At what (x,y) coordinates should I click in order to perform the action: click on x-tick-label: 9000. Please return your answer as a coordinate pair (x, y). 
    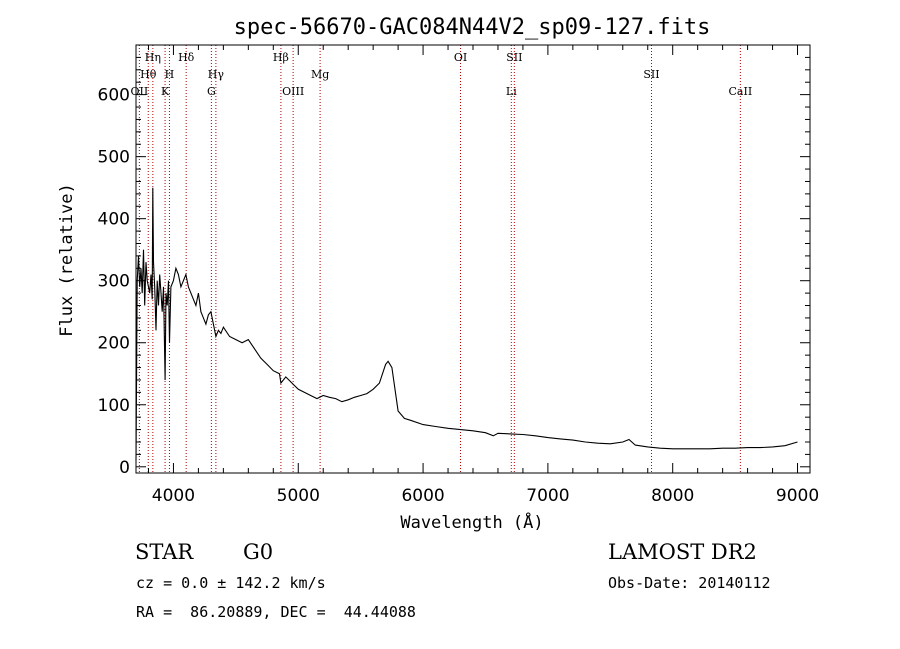
    Looking at the image, I should click on (797, 496).